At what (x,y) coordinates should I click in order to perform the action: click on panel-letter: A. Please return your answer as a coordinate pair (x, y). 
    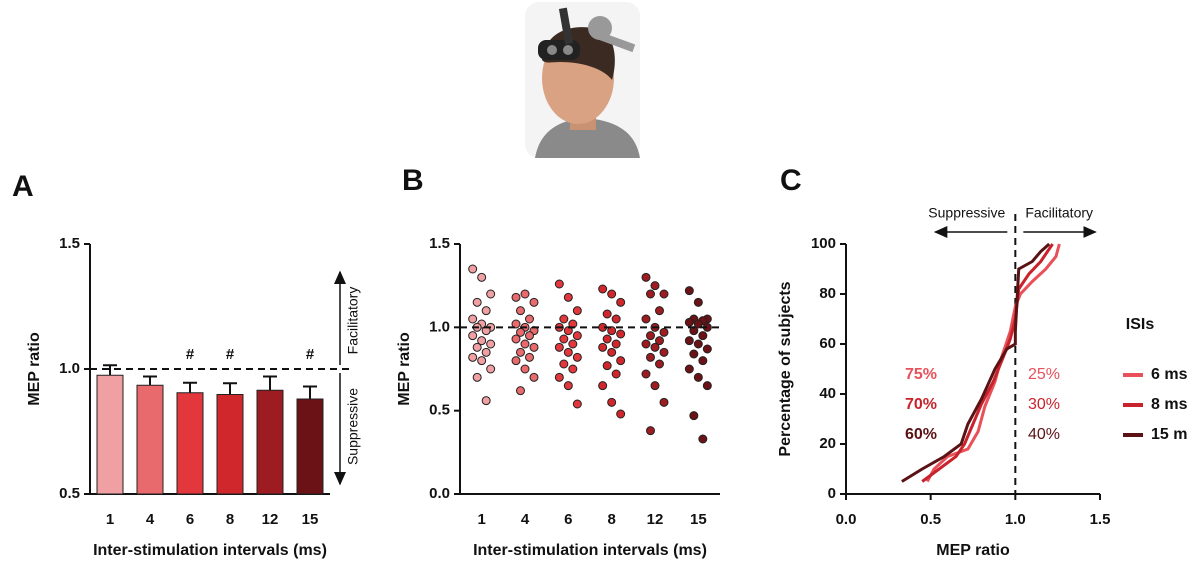
    Looking at the image, I should click on (23, 186).